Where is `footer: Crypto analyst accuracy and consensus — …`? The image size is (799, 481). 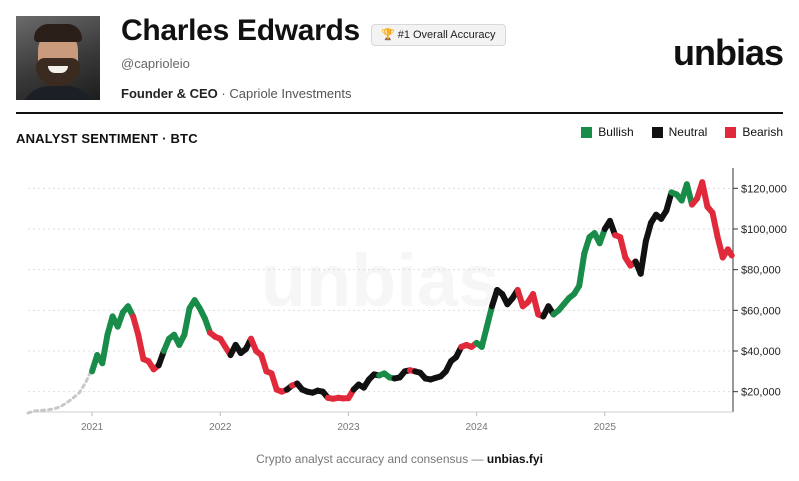
footer: Crypto analyst accuracy and consensus — … is located at coordinates (399, 459).